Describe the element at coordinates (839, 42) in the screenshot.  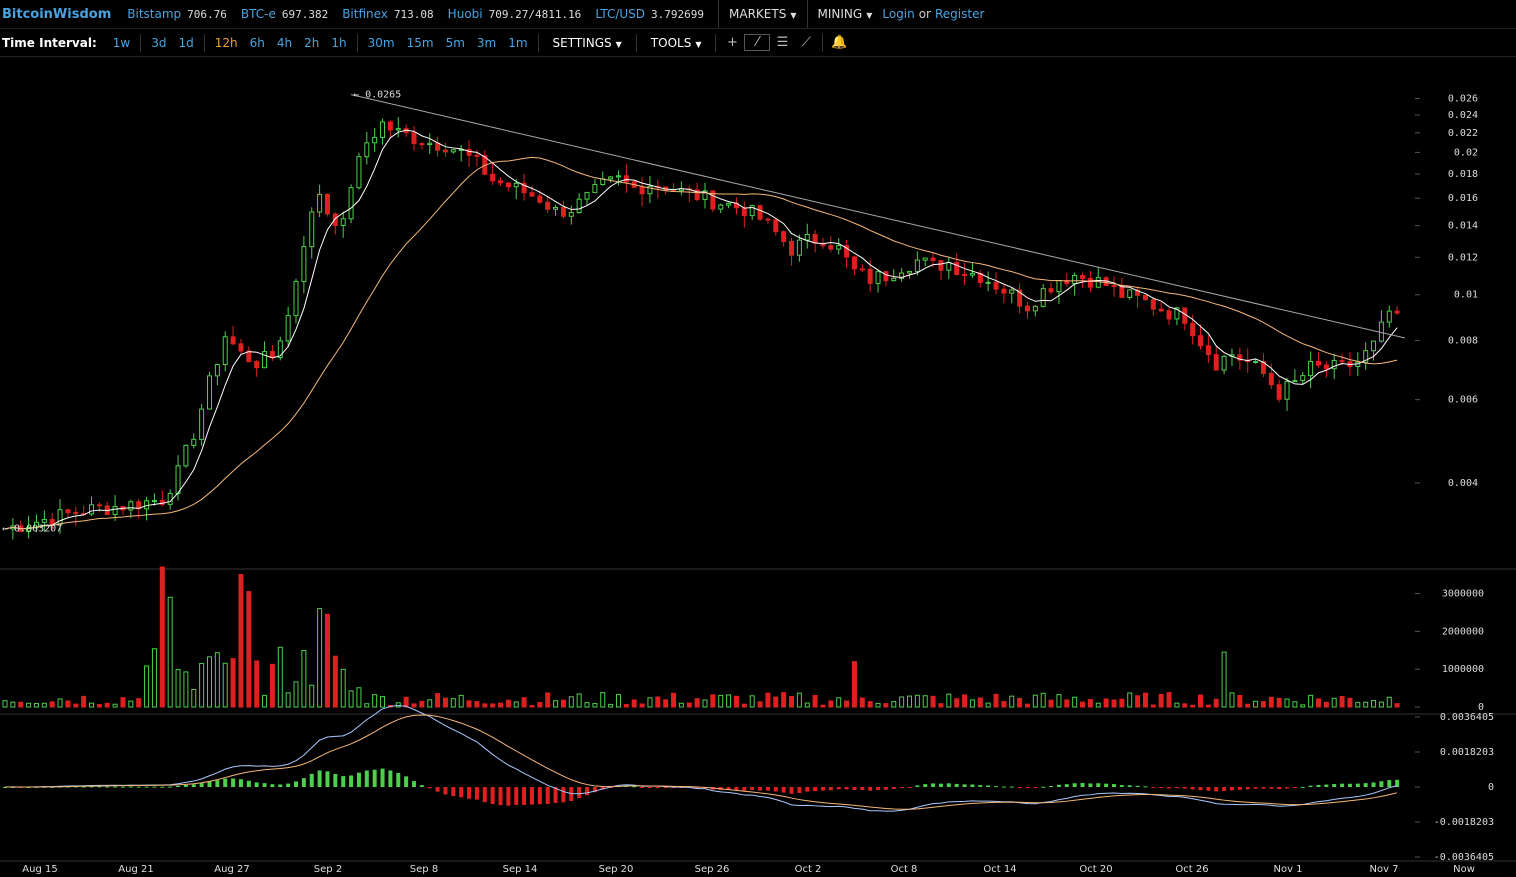
I see `bell-icon: 🔔` at that location.